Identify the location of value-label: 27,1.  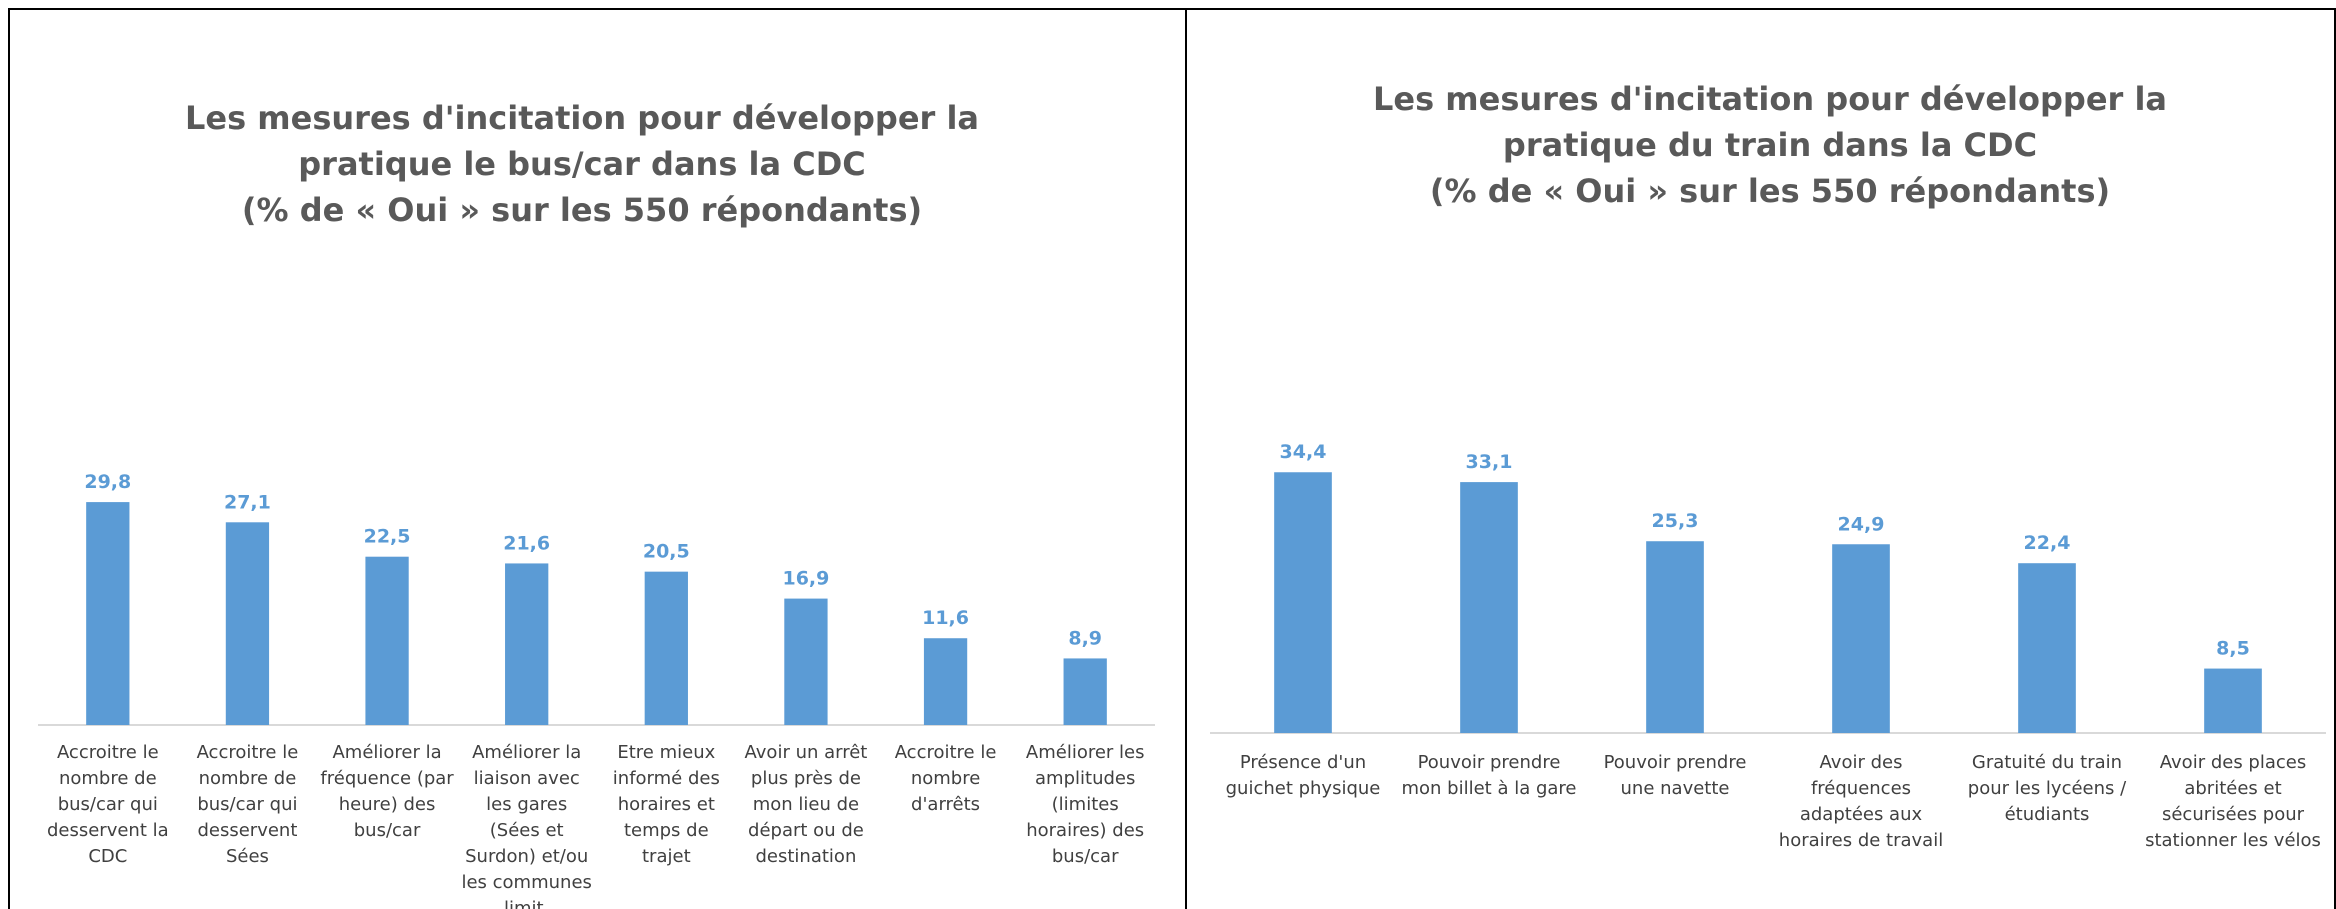
(247, 502).